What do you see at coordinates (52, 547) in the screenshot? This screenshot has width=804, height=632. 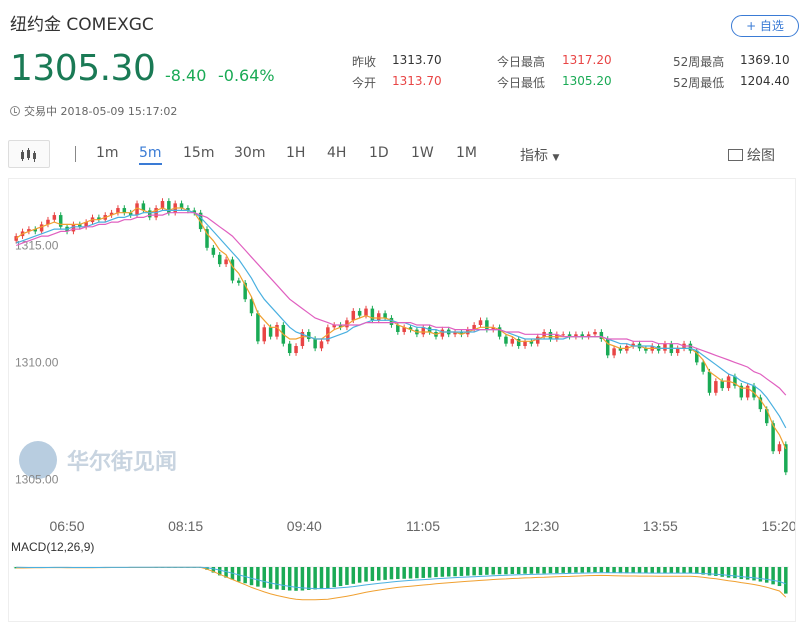 I see `macd-title: MACD(12,26,9)` at bounding box center [52, 547].